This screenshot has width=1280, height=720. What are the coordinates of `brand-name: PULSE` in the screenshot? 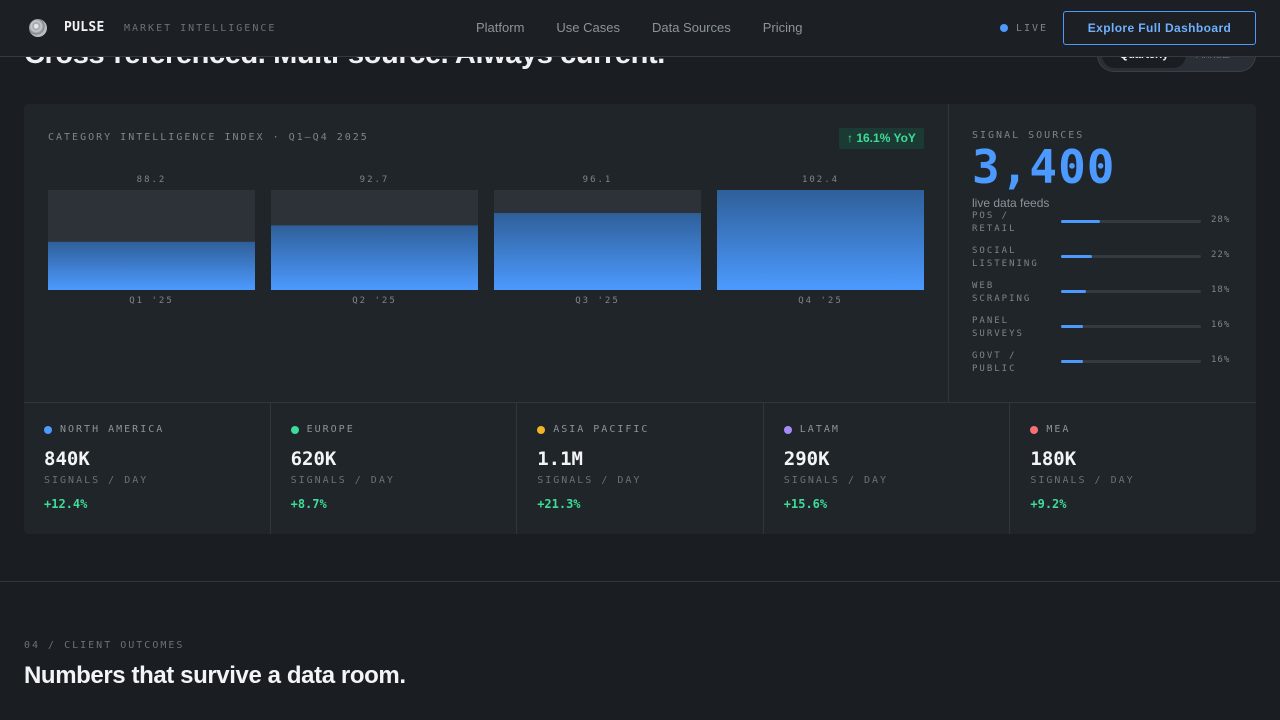 It's located at (84, 27).